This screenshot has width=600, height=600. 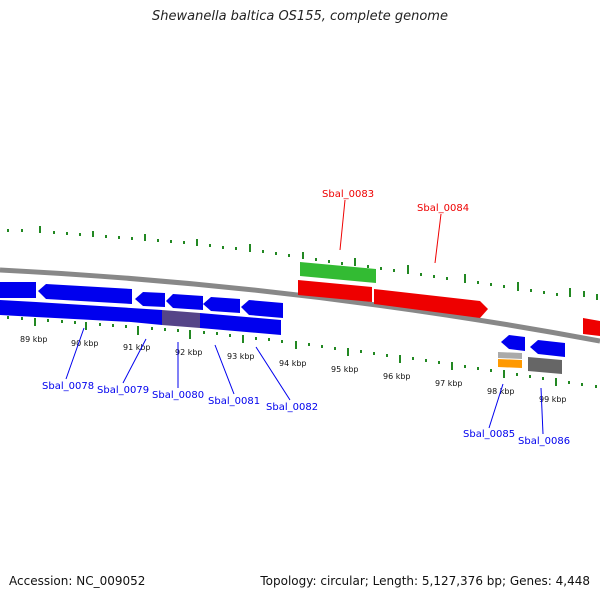 I want to click on feature-0080b, so click(x=184, y=302).